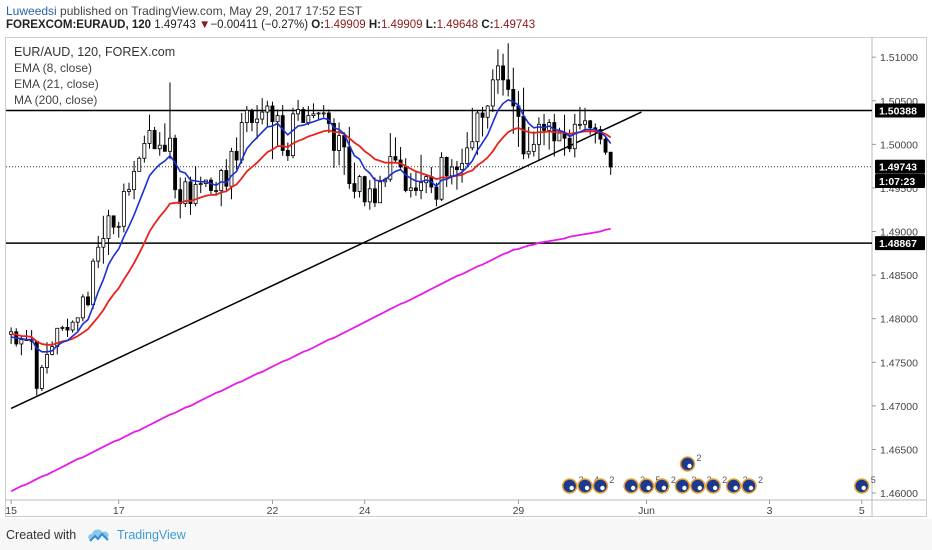  I want to click on legend-ma200: MA (200, close), so click(56, 100).